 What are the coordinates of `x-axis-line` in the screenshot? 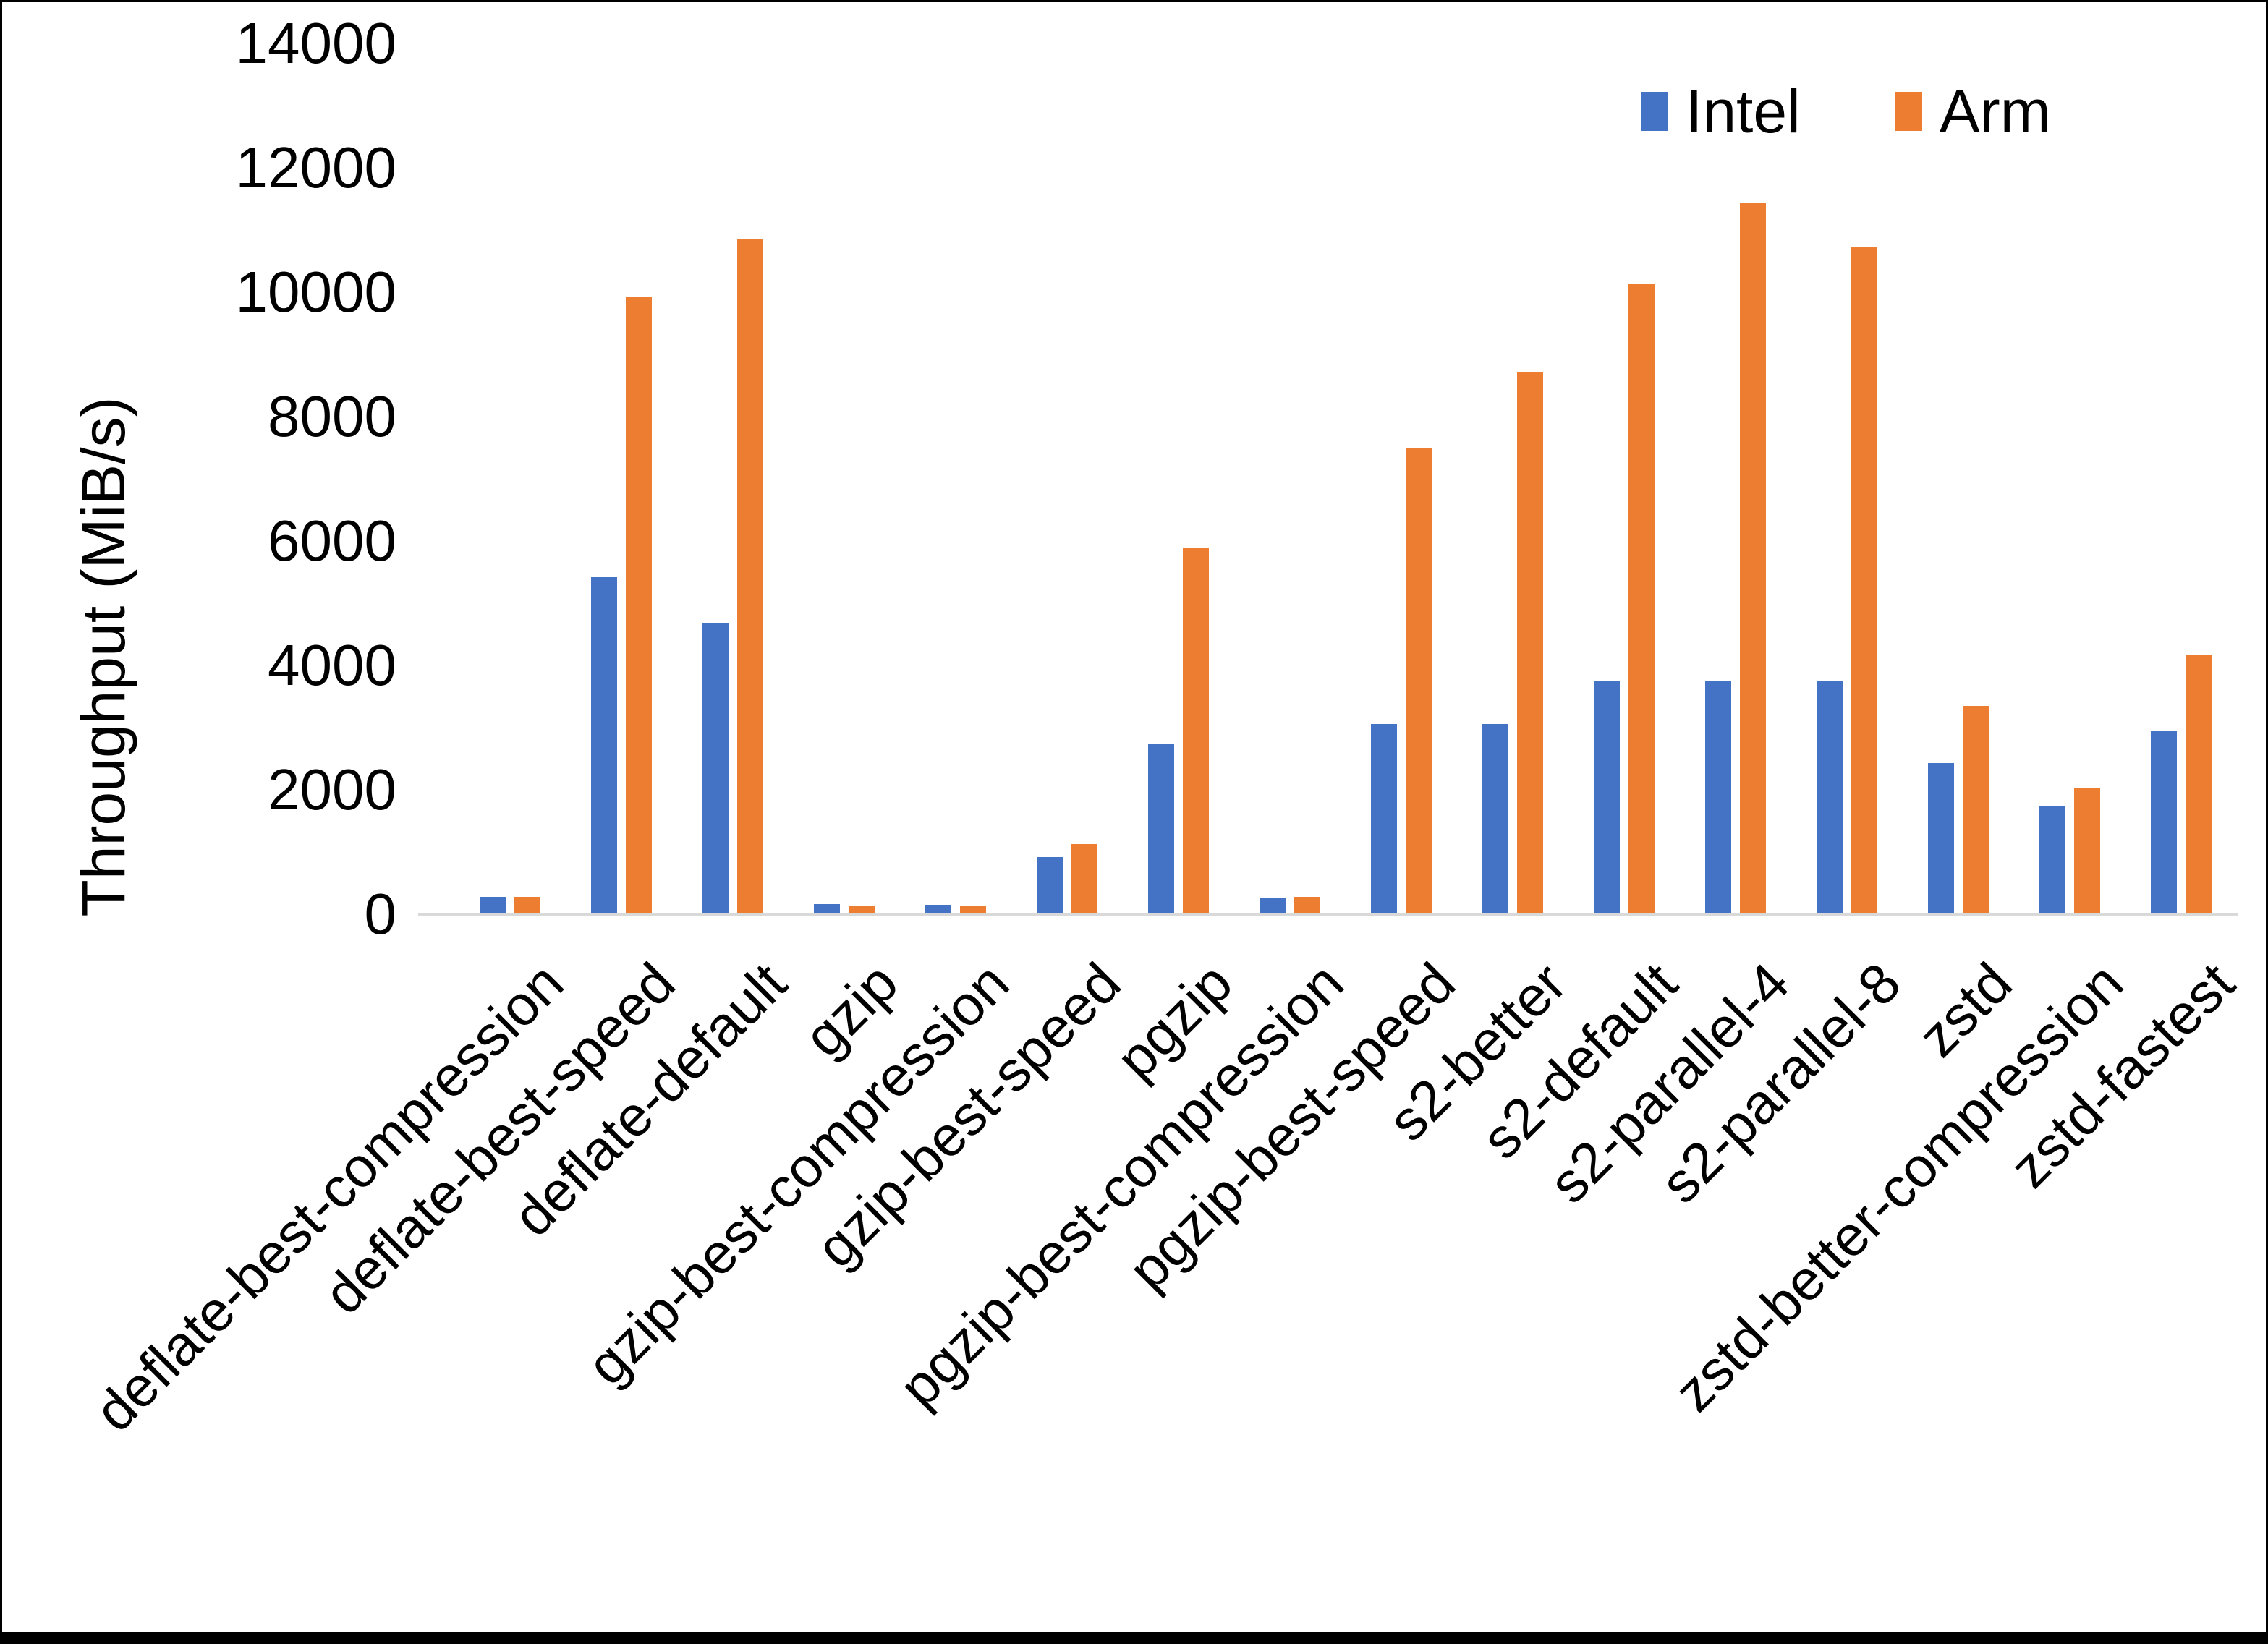 It's located at (1328, 914).